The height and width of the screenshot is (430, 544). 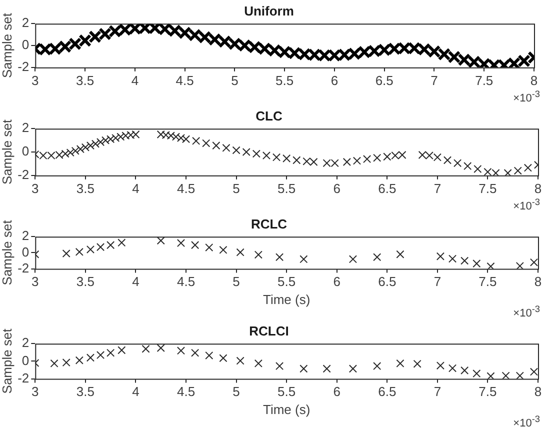 What do you see at coordinates (434, 80) in the screenshot?
I see `x-tick-label: 7` at bounding box center [434, 80].